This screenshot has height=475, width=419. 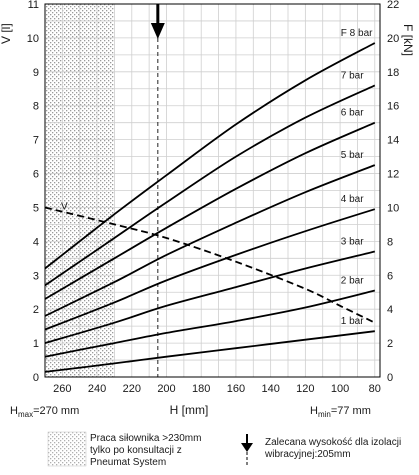 I want to click on y-left-tick-label: 3, so click(x=36, y=276).